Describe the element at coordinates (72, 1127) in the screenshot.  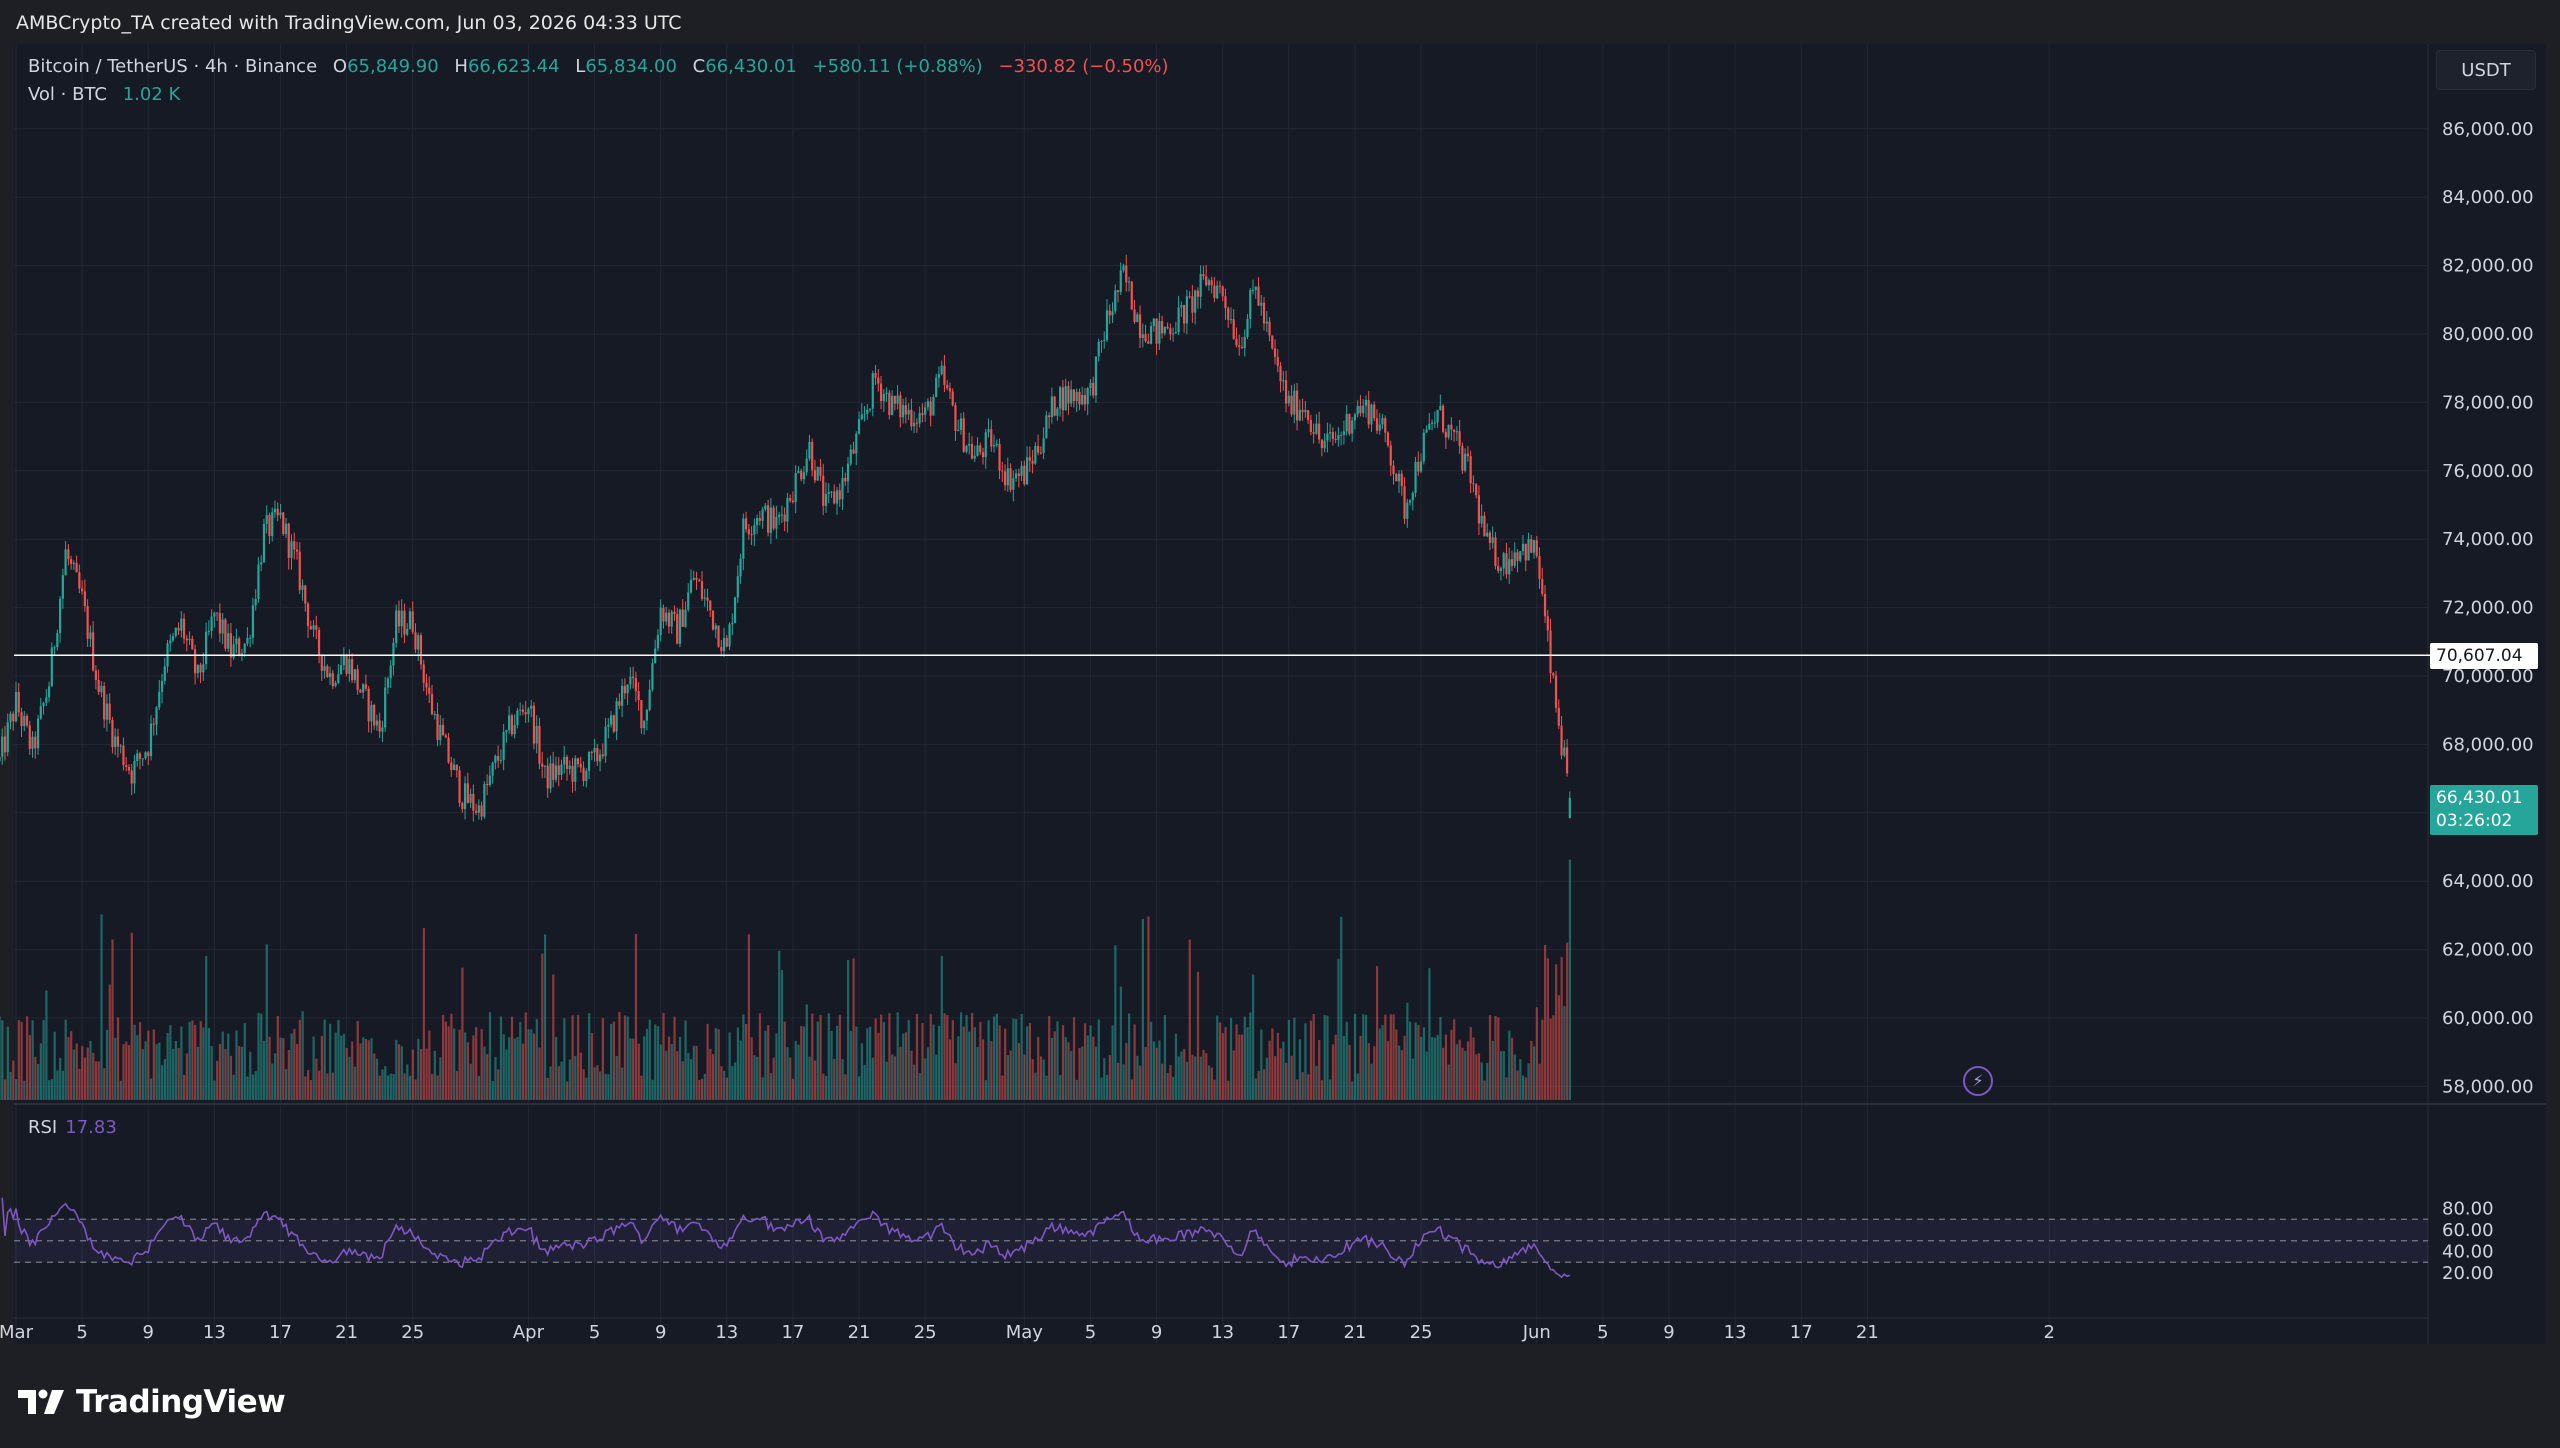
I see `rsi-legend: RSI 17.83` at that location.